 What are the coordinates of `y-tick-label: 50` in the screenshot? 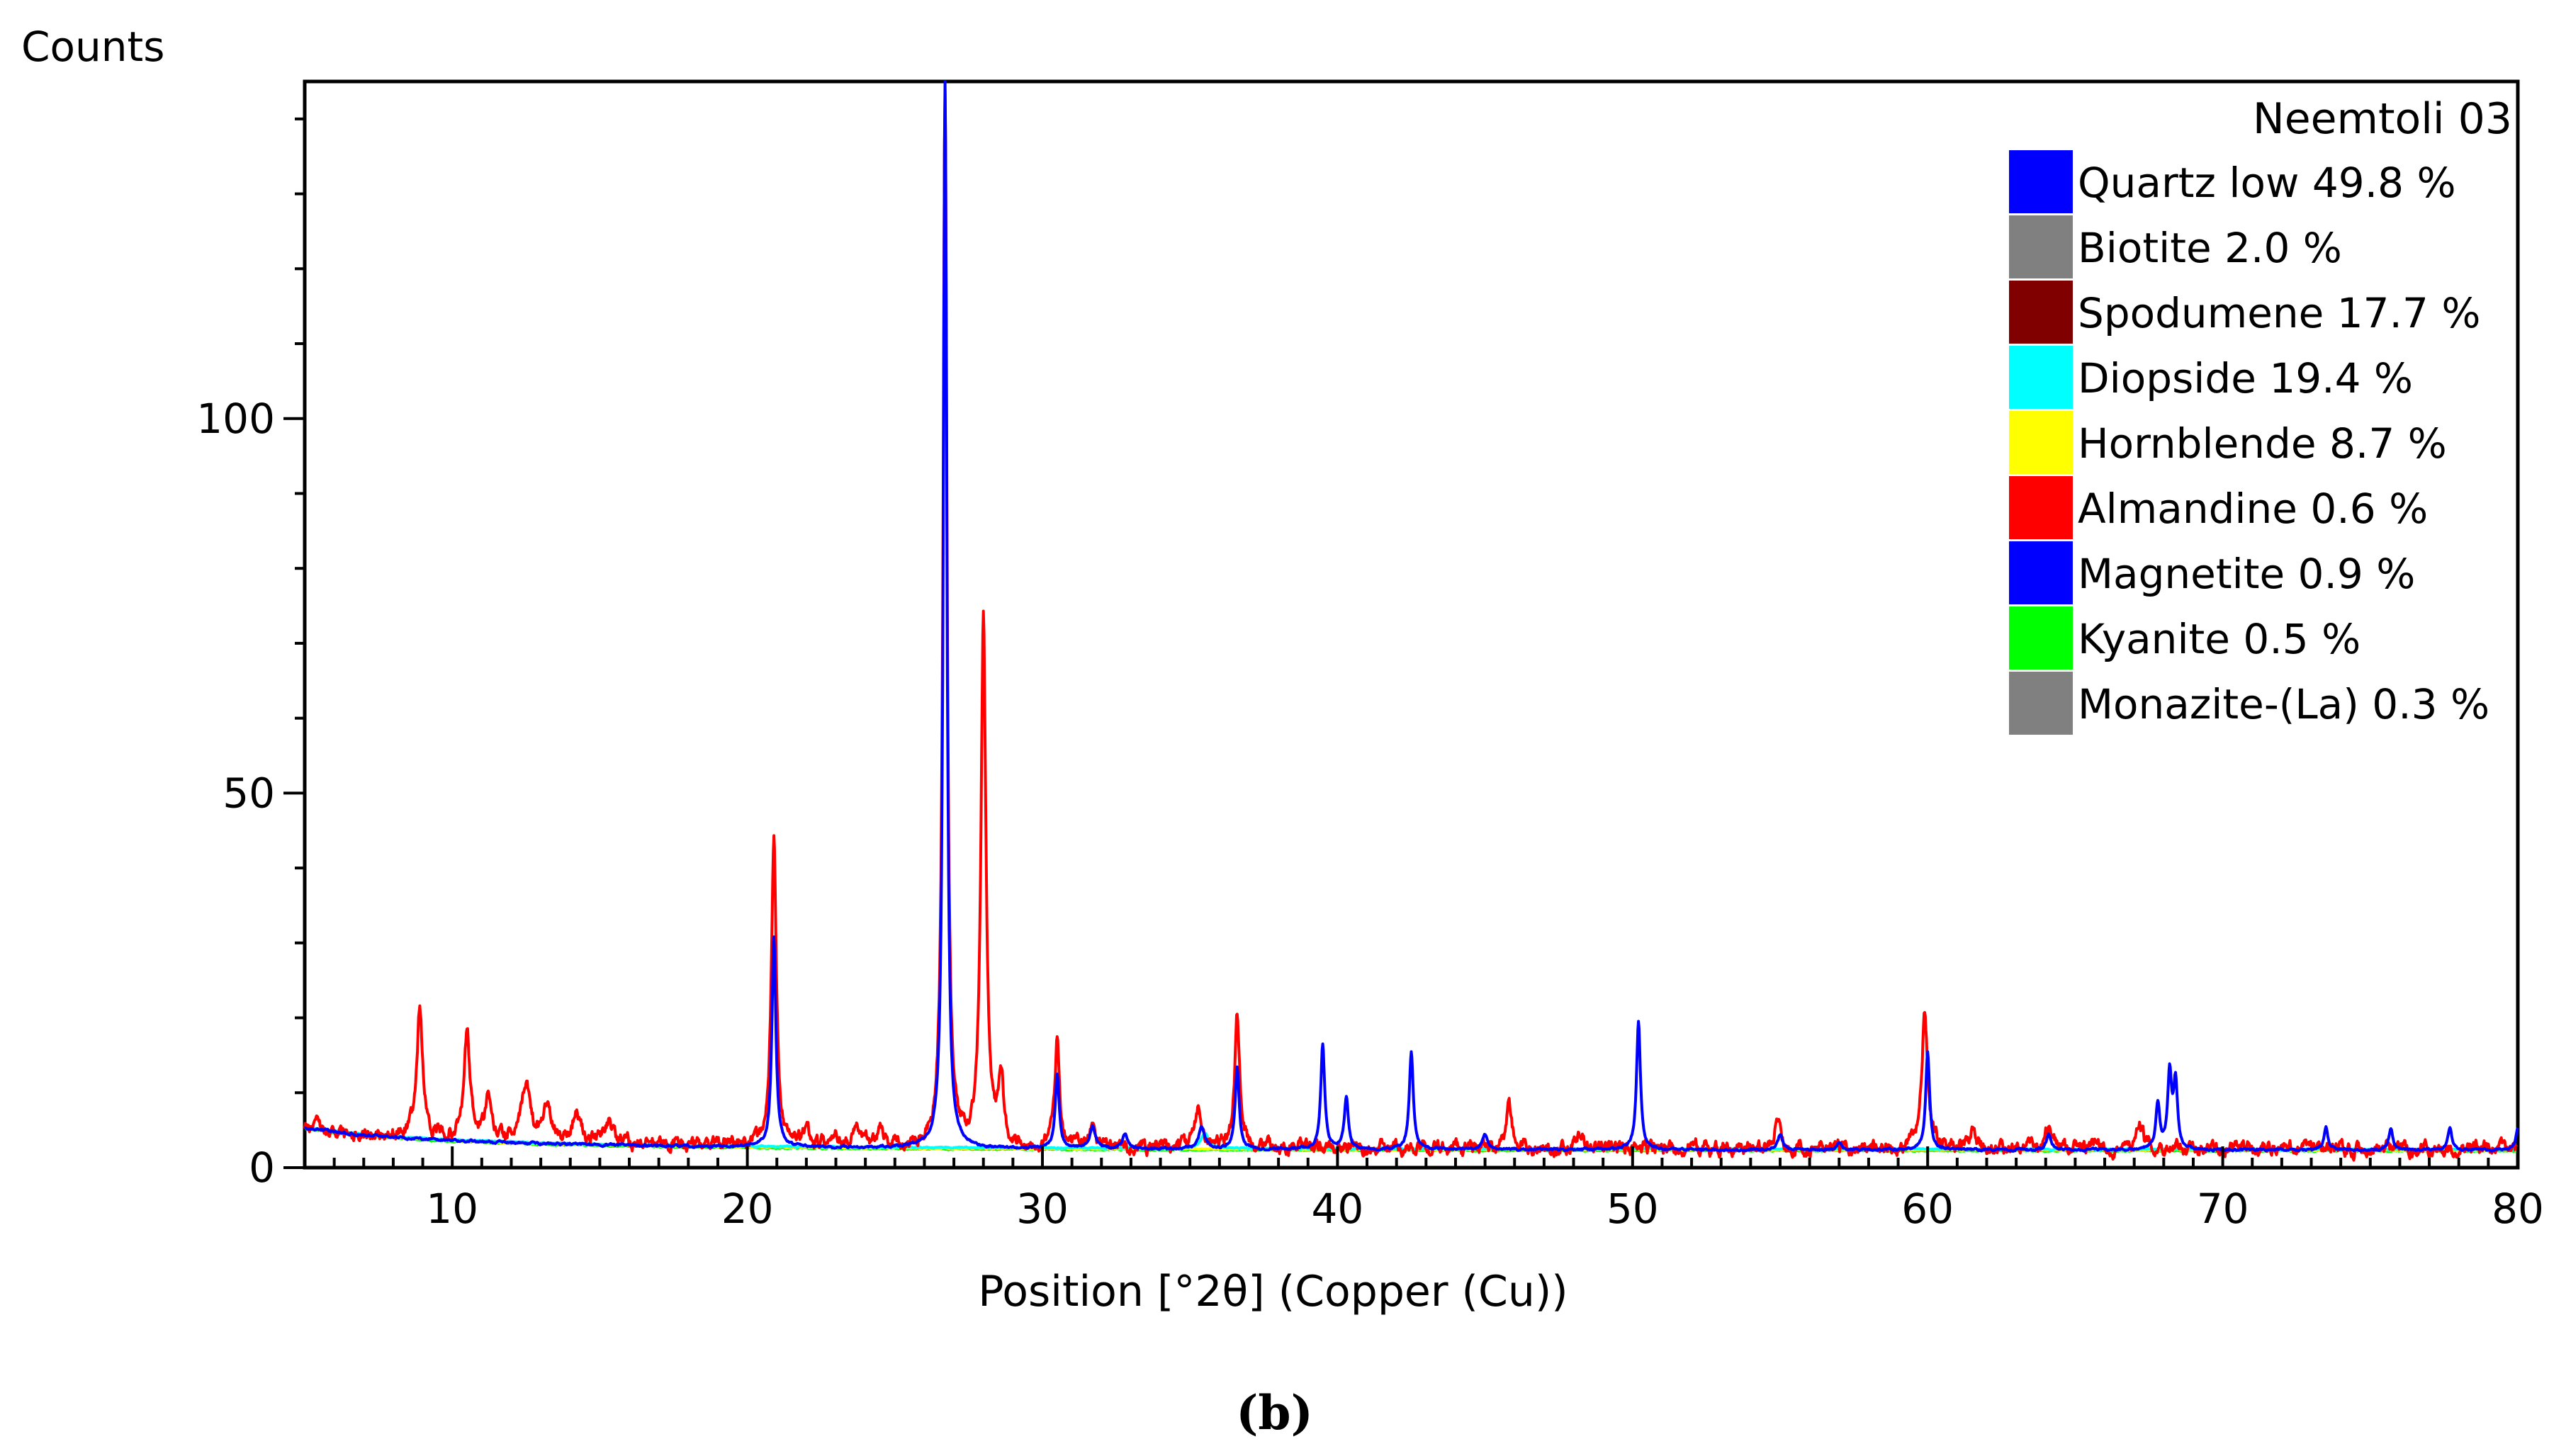 It's located at (249, 793).